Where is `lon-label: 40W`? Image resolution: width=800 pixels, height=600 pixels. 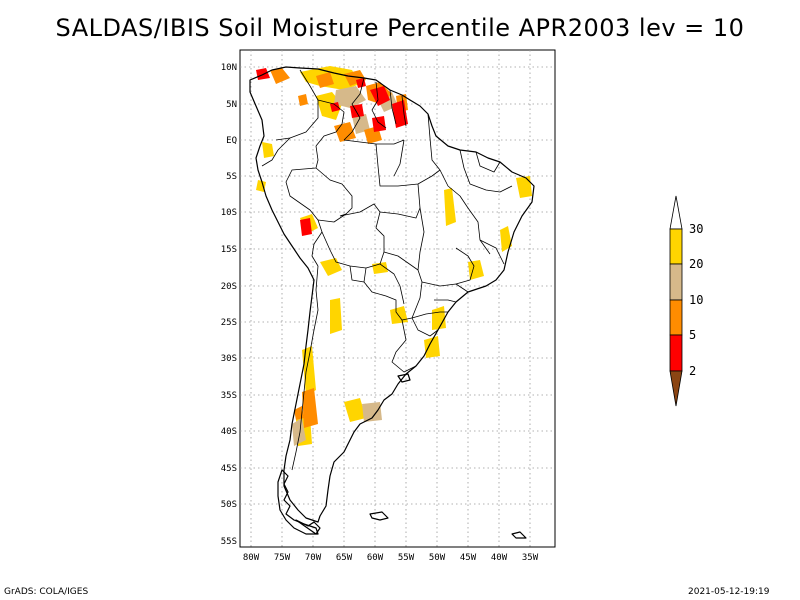
lon-label: 40W is located at coordinates (499, 558).